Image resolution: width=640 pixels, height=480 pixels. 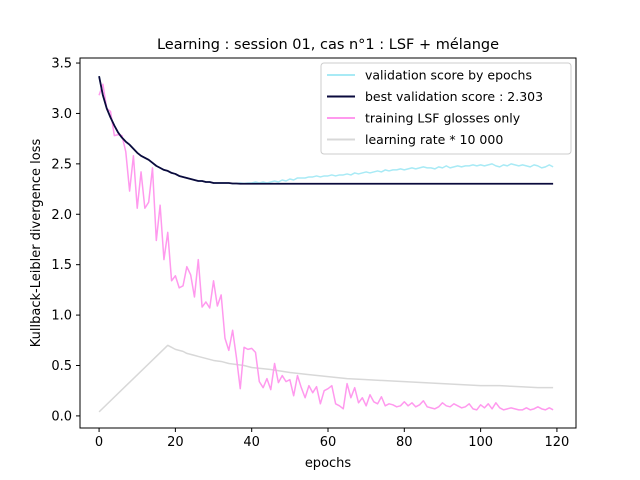 What do you see at coordinates (251, 442) in the screenshot?
I see `x-tick-label: 40` at bounding box center [251, 442].